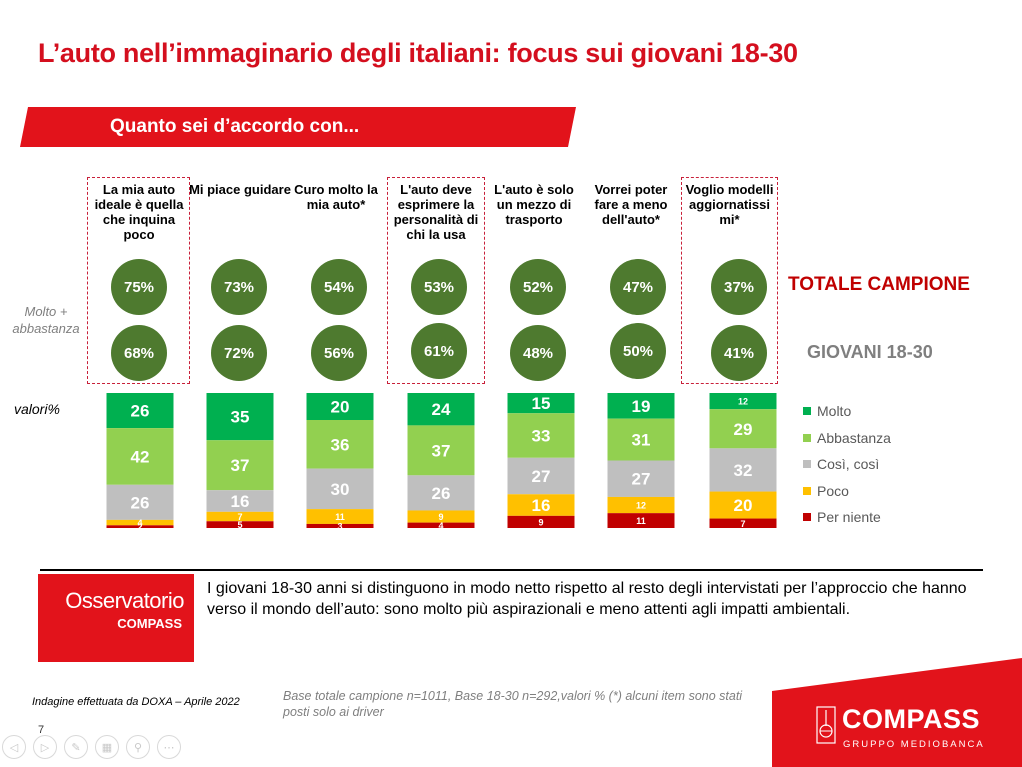 The width and height of the screenshot is (1022, 767). Describe the element at coordinates (339, 287) in the screenshot. I see `total-percentage-circle: 54%` at that location.